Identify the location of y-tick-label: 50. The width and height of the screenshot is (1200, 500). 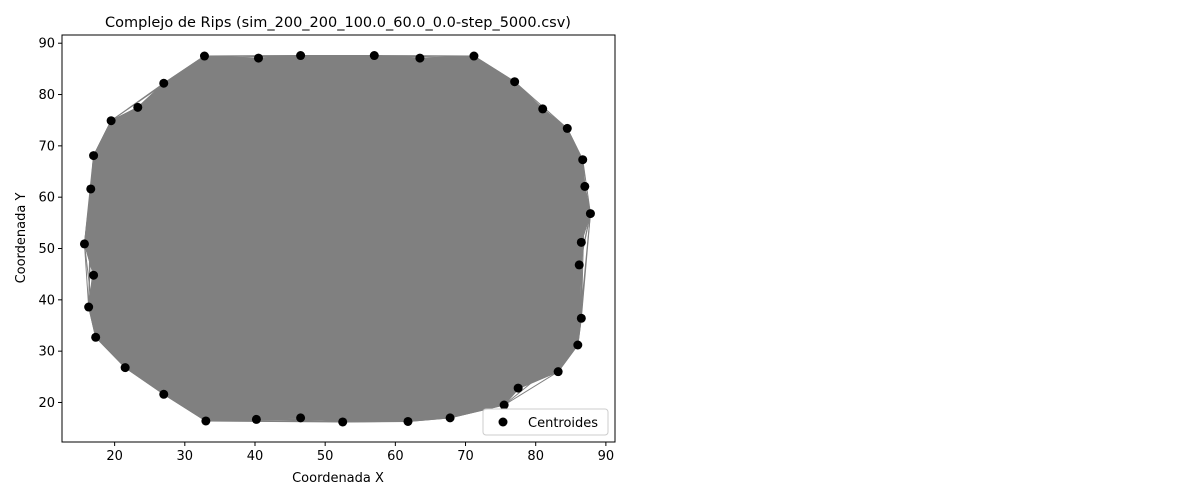
(46, 249).